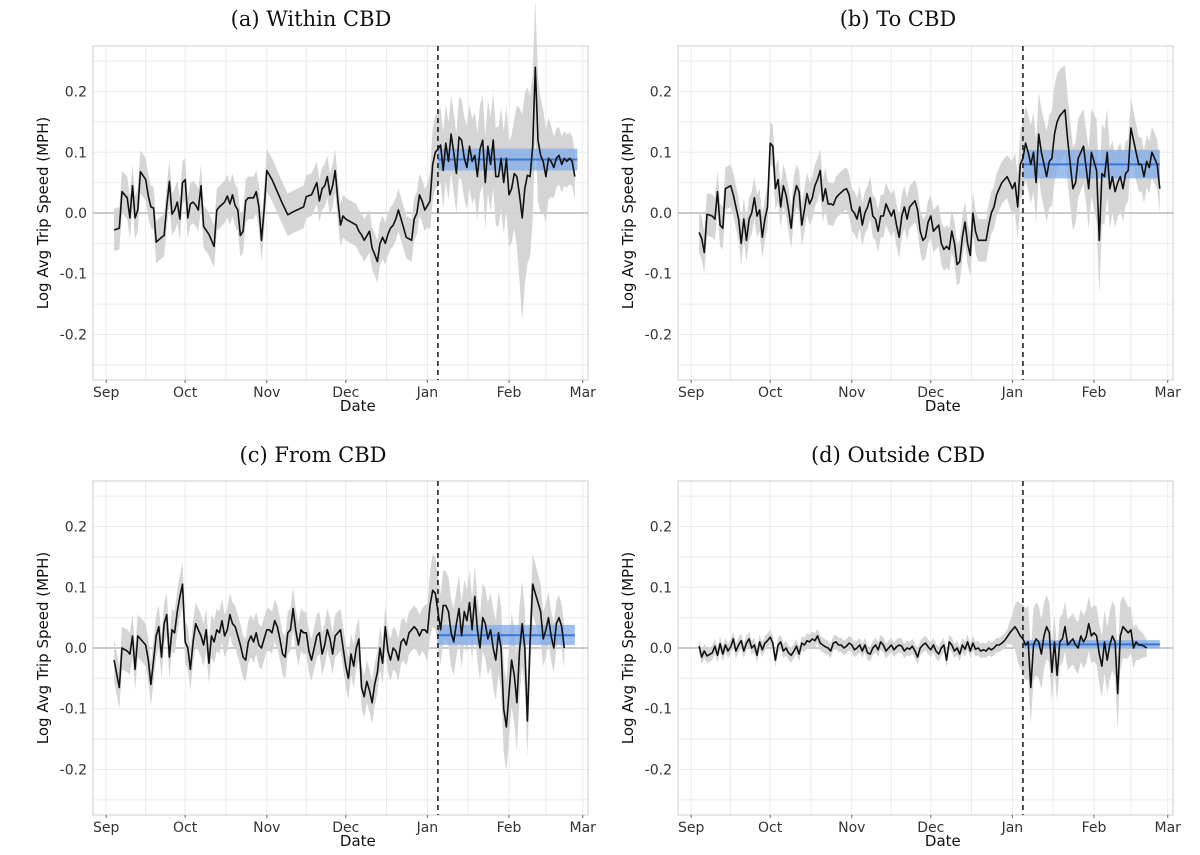 This screenshot has height=855, width=1200. What do you see at coordinates (313, 455) in the screenshot?
I see `panel-title: (c) From CBD` at bounding box center [313, 455].